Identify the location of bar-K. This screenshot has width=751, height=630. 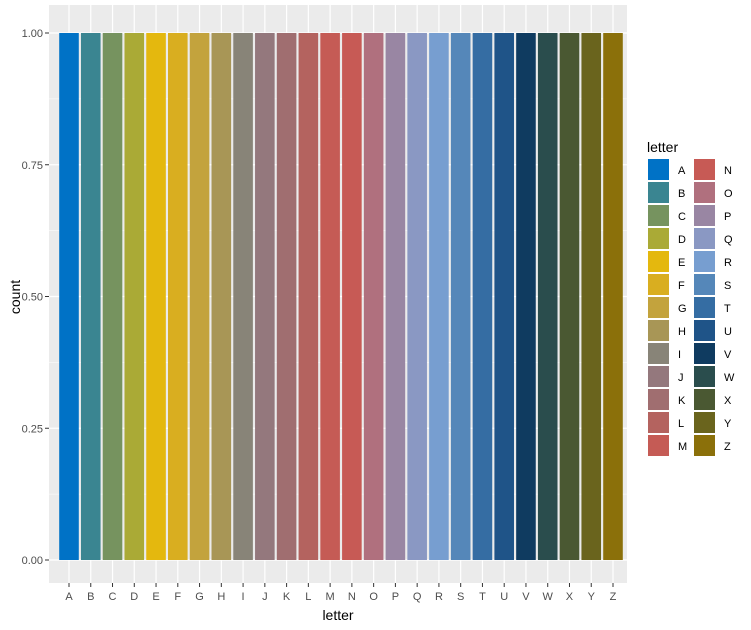
(286, 296).